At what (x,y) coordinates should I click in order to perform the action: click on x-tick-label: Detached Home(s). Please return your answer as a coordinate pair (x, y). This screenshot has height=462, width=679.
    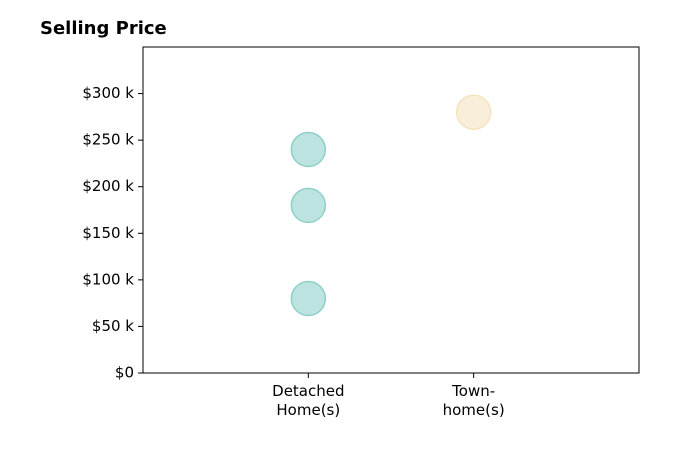
    Looking at the image, I should click on (308, 400).